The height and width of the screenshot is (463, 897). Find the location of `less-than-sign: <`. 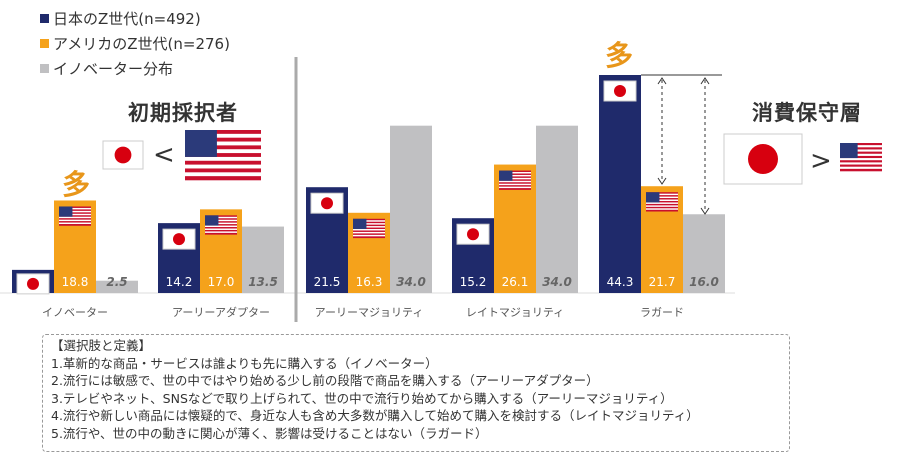

less-than-sign: < is located at coordinates (164, 155).